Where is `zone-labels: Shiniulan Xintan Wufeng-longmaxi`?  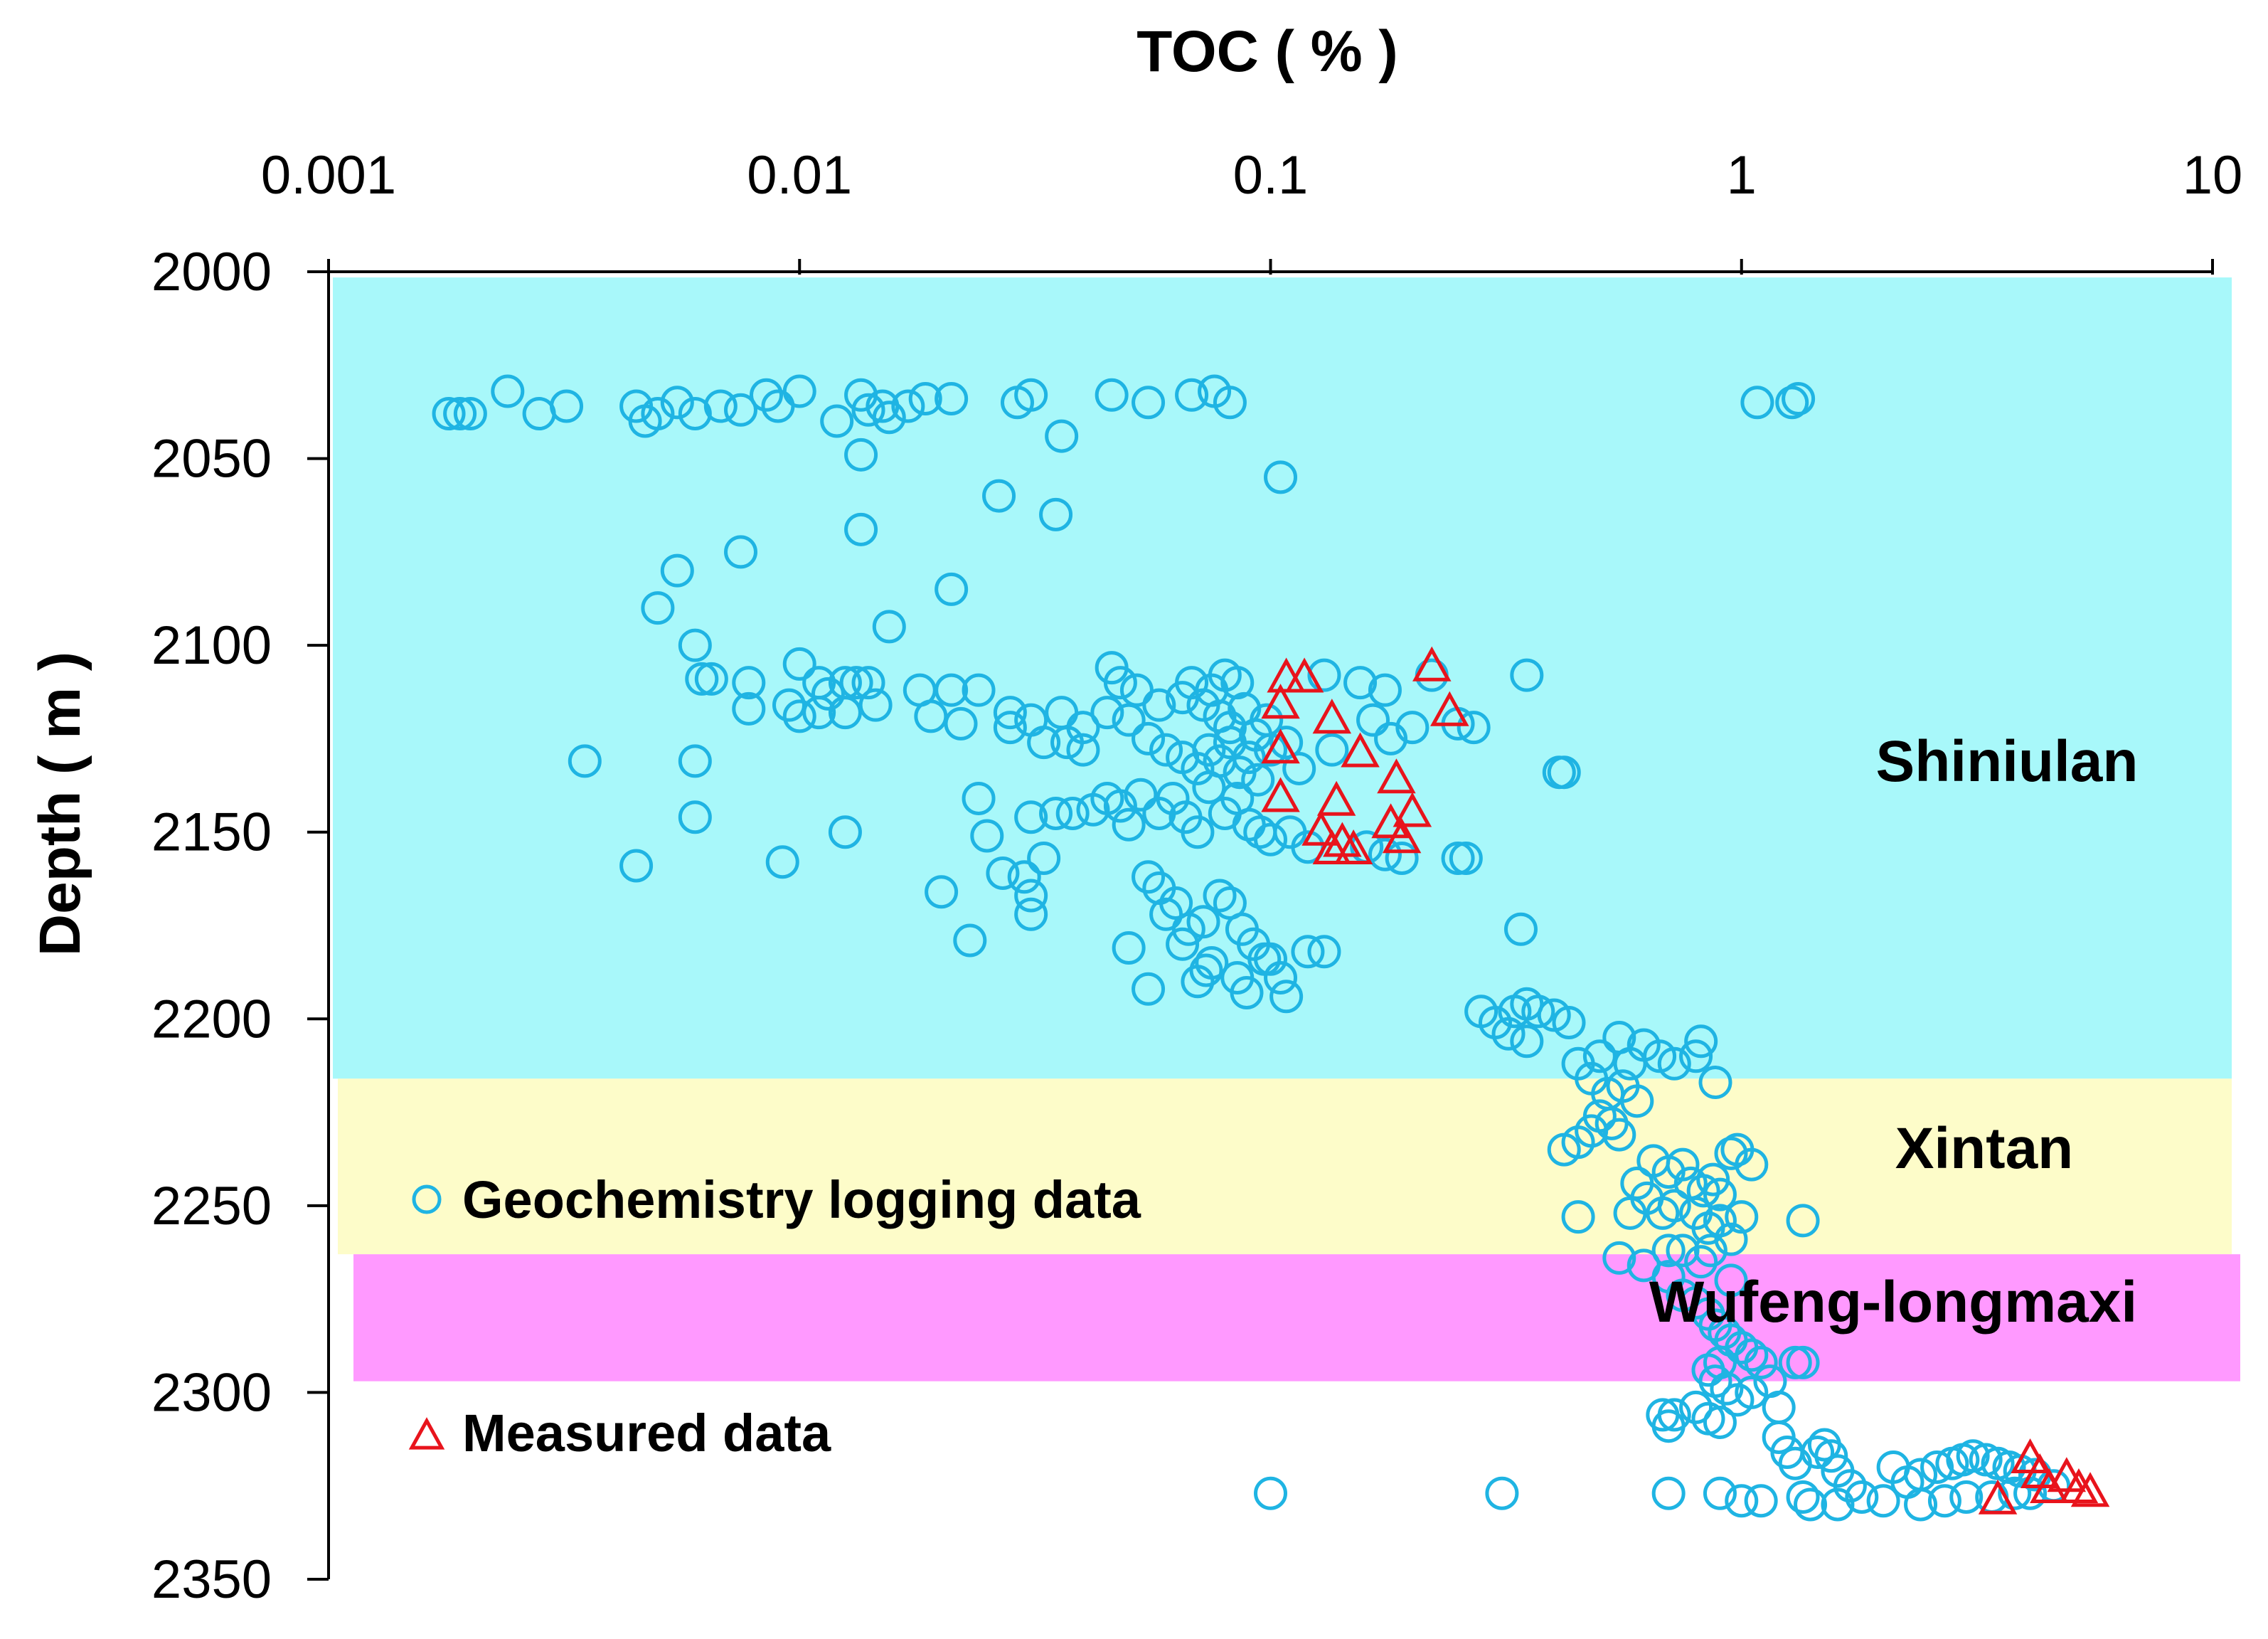
zone-labels: Shiniulan Xintan Wufeng-longmaxi is located at coordinates (1894, 1032).